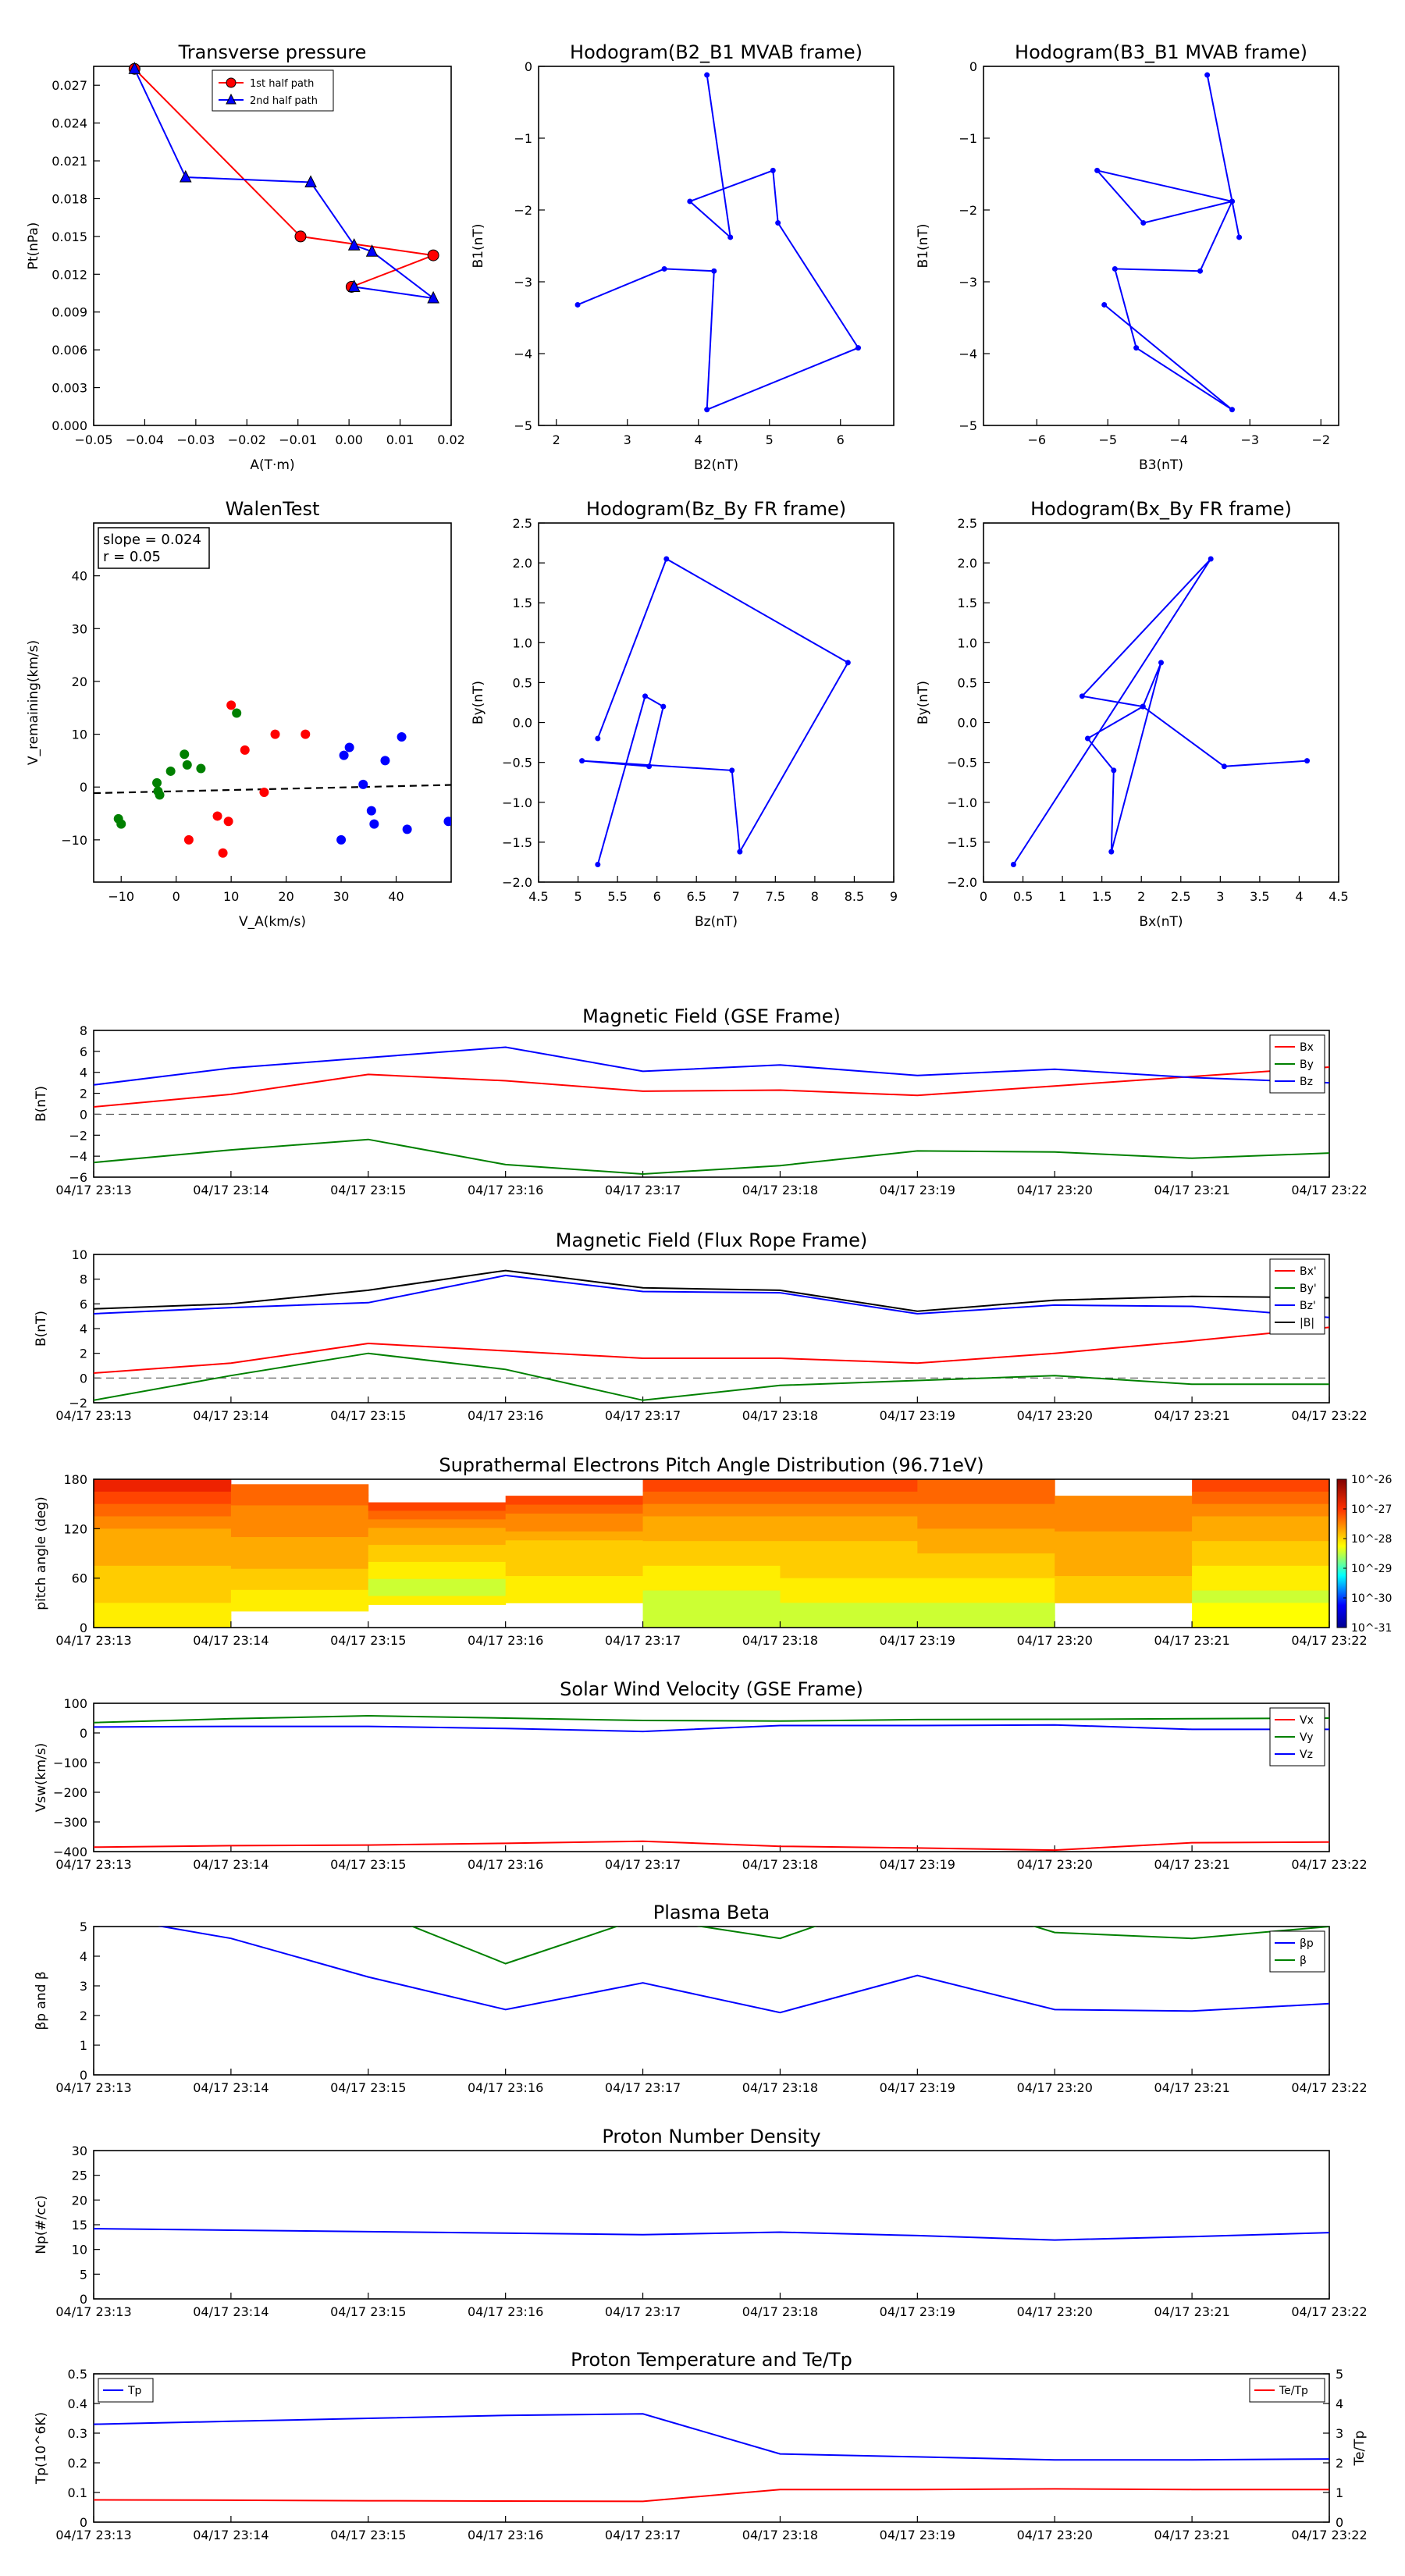  I want to click on annotation-box, so click(154, 548).